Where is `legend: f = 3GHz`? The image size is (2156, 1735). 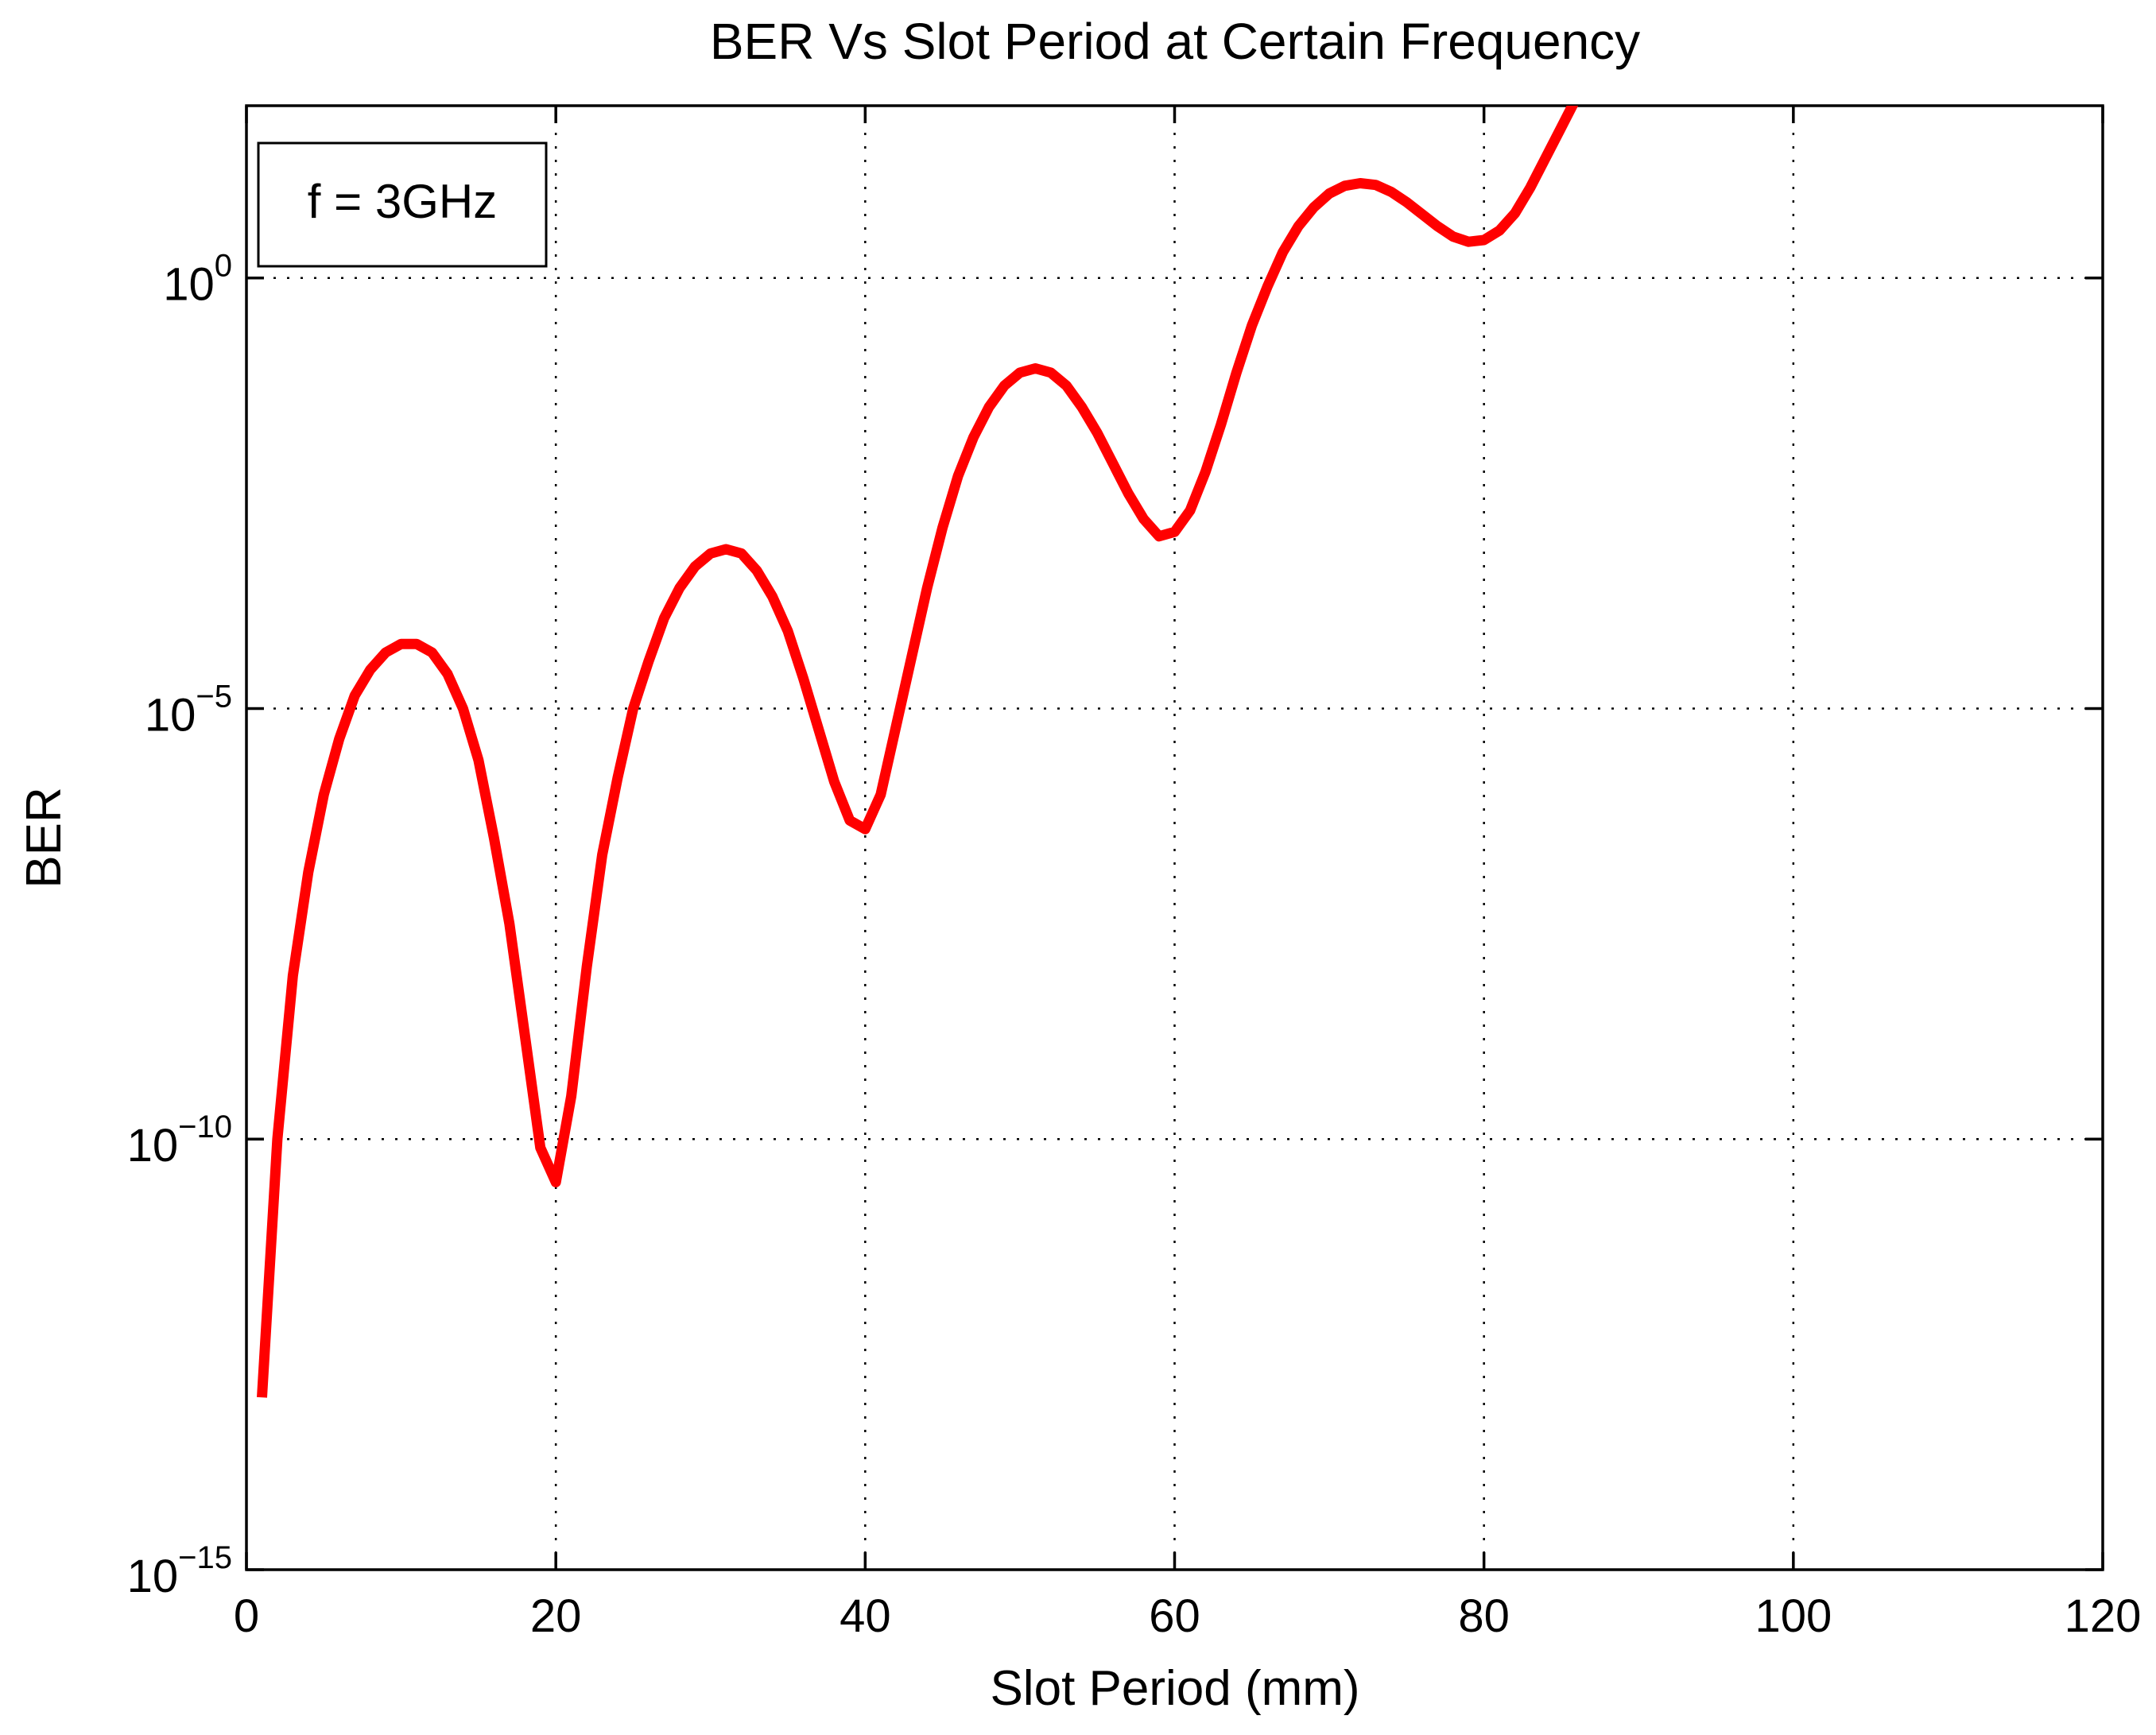
legend: f = 3GHz is located at coordinates (403, 205).